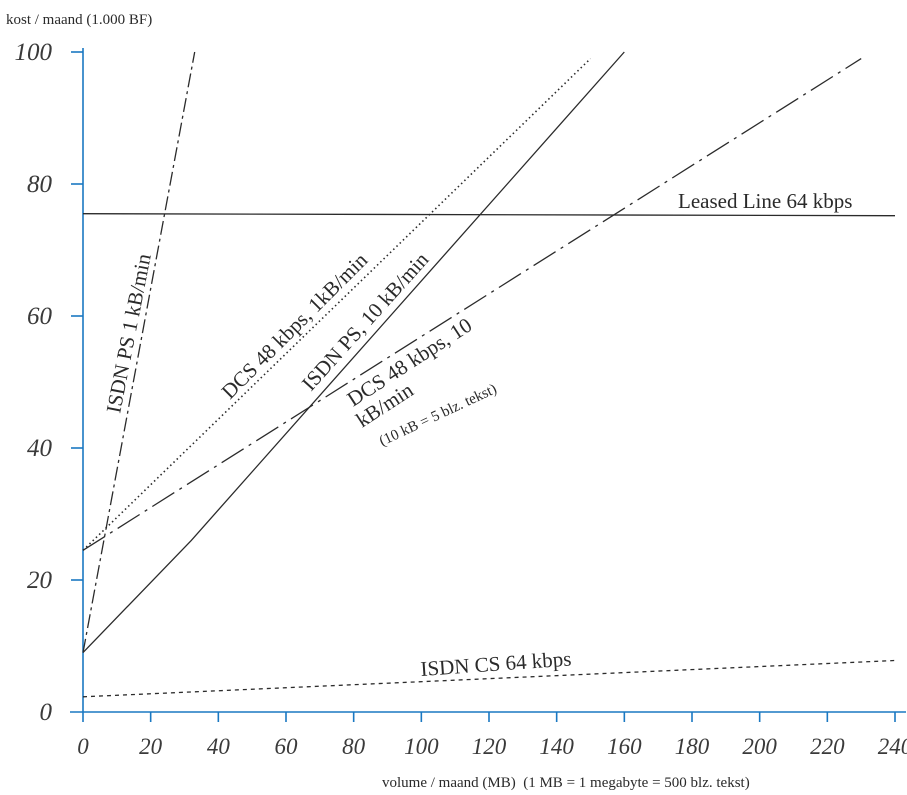 The width and height of the screenshot is (907, 795). Describe the element at coordinates (287, 746) in the screenshot. I see `x-tick-label: 60` at that location.